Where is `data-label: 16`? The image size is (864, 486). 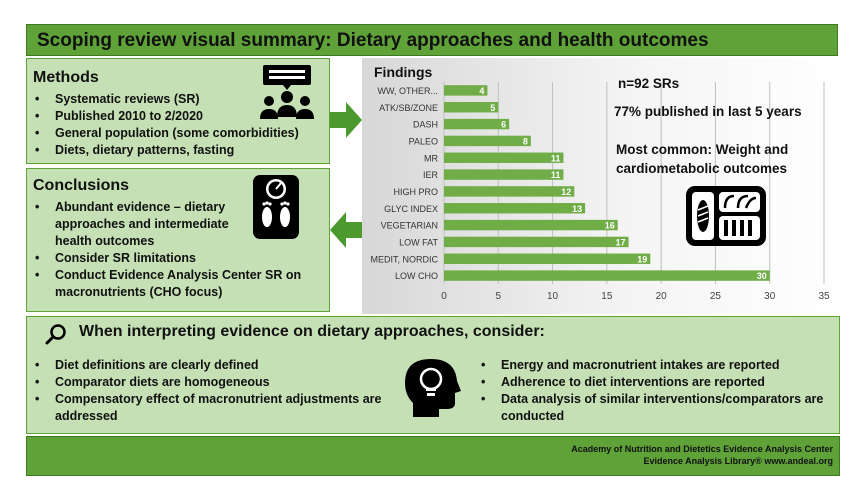
data-label: 16 is located at coordinates (610, 226).